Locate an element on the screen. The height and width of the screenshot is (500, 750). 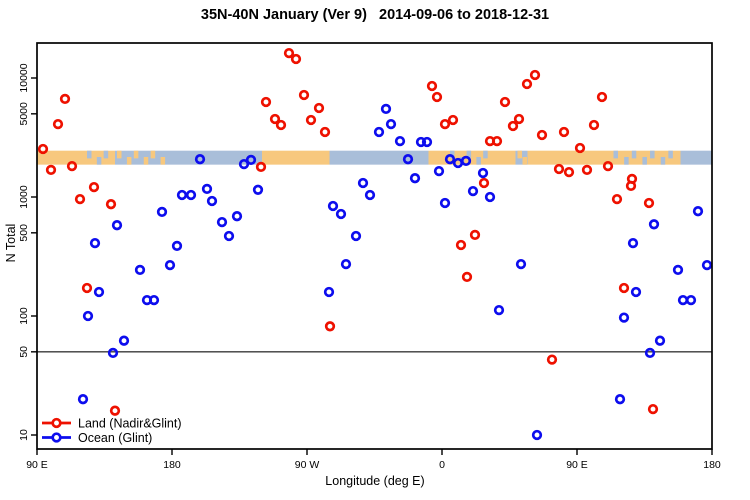
x-axis-ticks: 90 E 180 90 W 0 90 E 180 is located at coordinates (373, 460).